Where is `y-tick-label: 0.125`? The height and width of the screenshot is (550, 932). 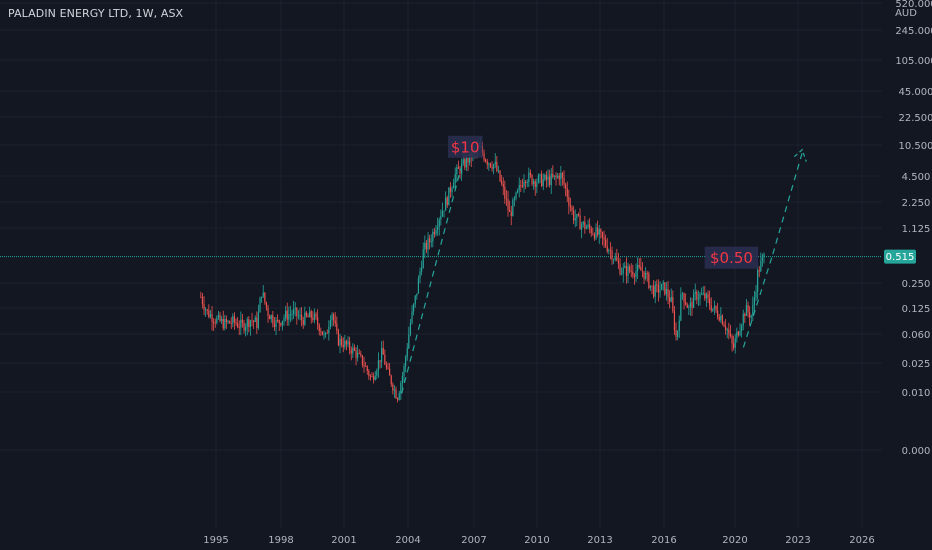 y-tick-label: 0.125 is located at coordinates (916, 309).